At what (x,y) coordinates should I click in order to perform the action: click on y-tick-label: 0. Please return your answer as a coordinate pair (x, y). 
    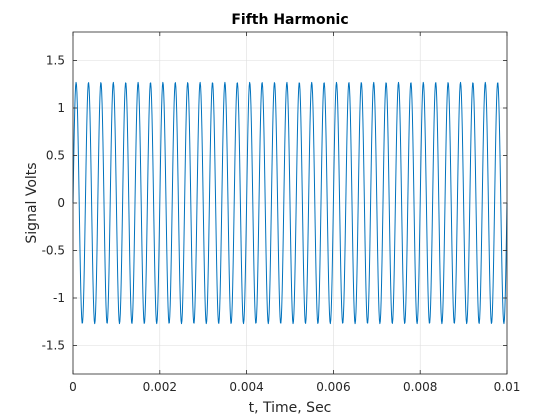
    Looking at the image, I should click on (61, 203).